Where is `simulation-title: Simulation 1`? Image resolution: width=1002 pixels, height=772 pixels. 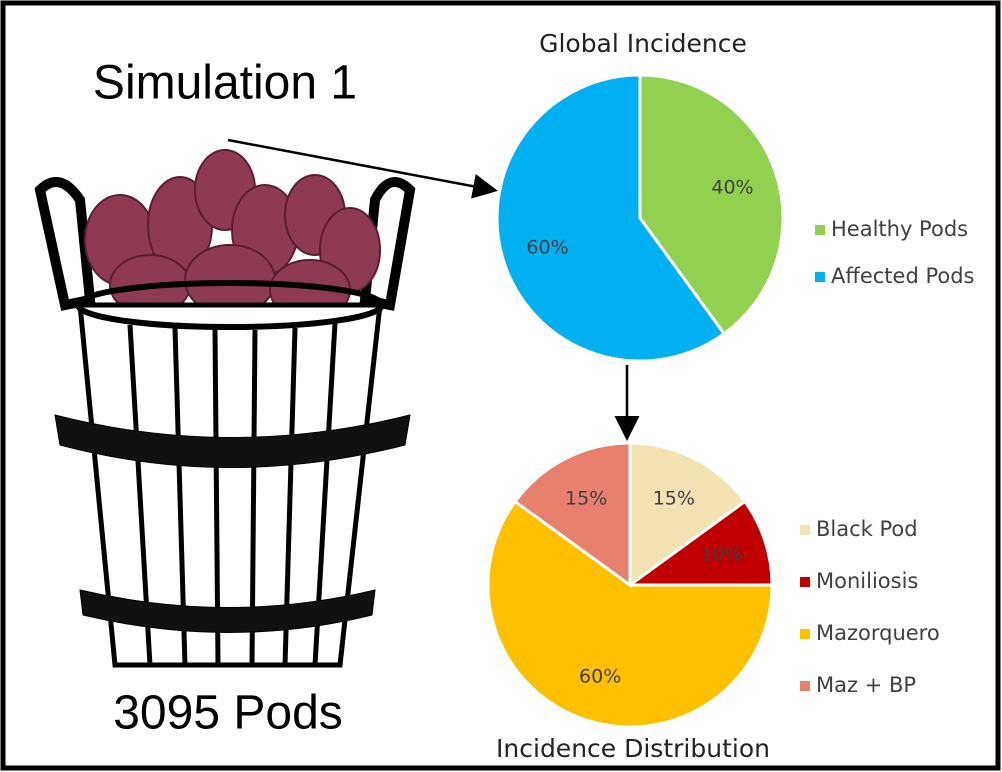 simulation-title: Simulation 1 is located at coordinates (225, 83).